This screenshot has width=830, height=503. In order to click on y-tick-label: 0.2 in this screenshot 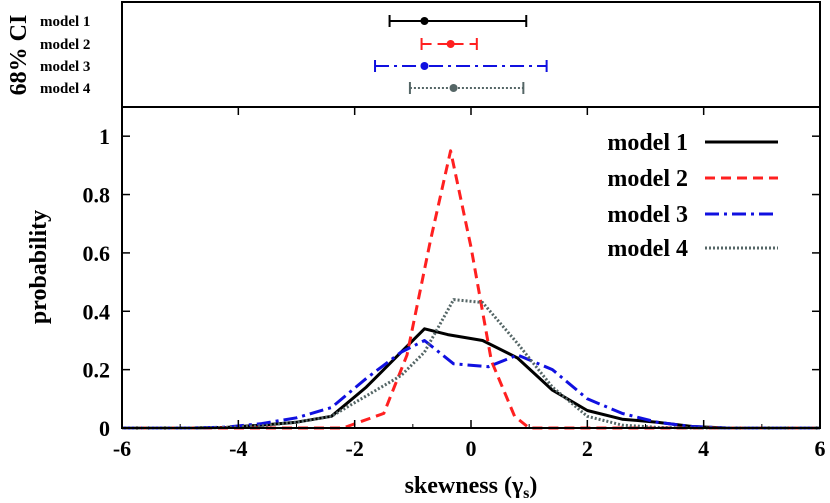, I will do `click(97, 370)`.